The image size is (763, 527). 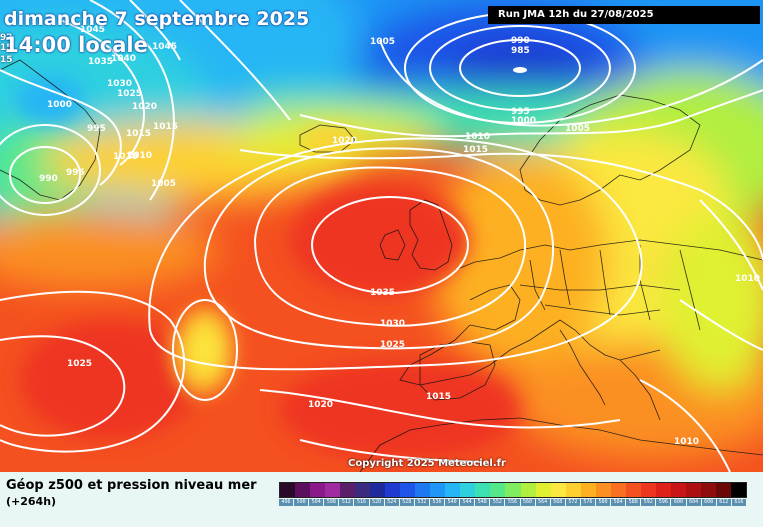 I want to click on legend-subtitle: (+264h), so click(x=31, y=501).